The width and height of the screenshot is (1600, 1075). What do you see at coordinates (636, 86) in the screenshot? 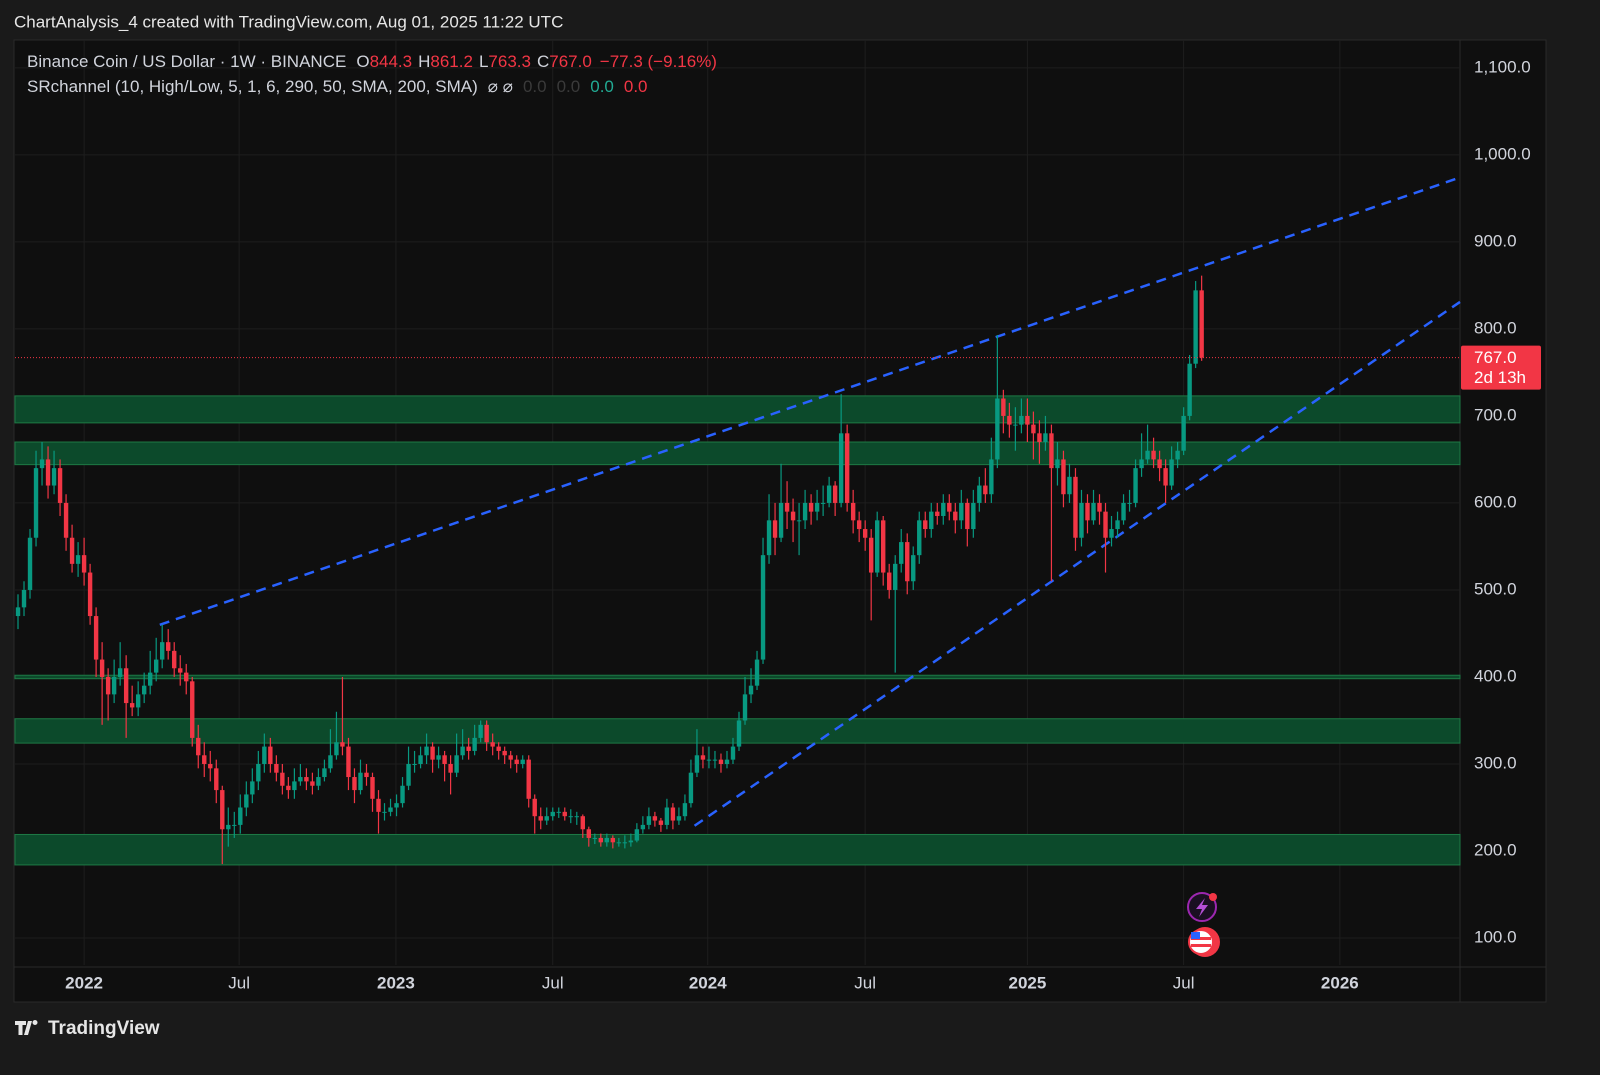
I see `indicator-value: 0.0` at bounding box center [636, 86].